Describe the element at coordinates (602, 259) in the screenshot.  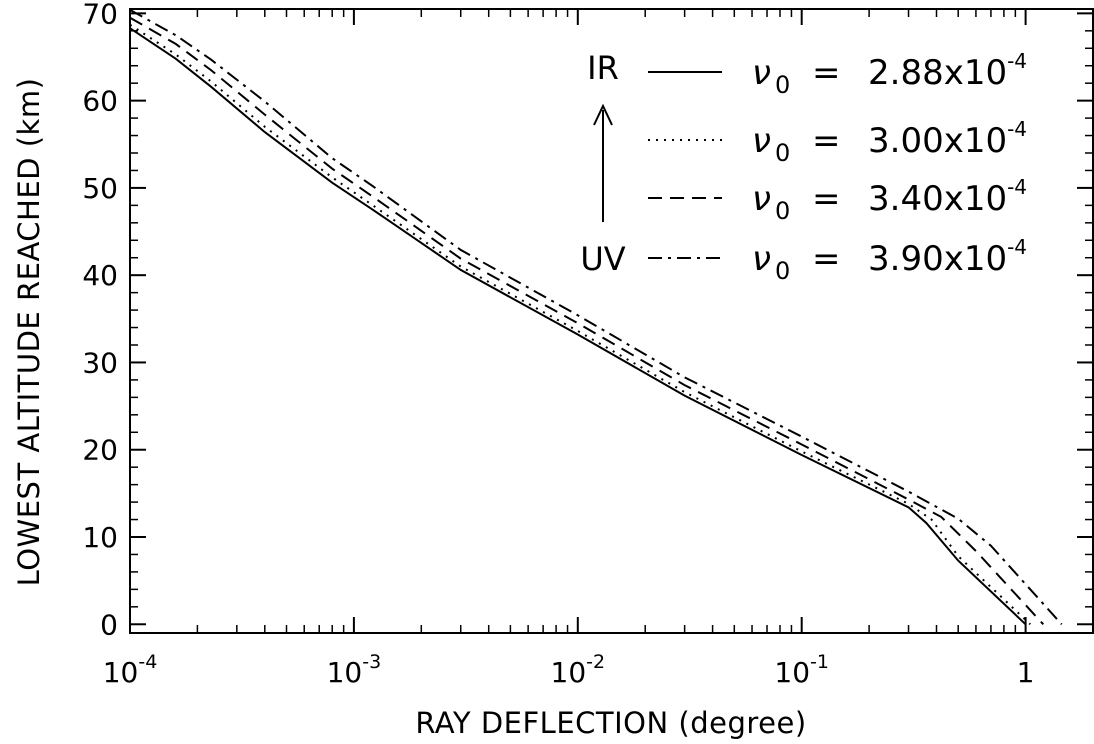
I see `uv-label: UV` at that location.